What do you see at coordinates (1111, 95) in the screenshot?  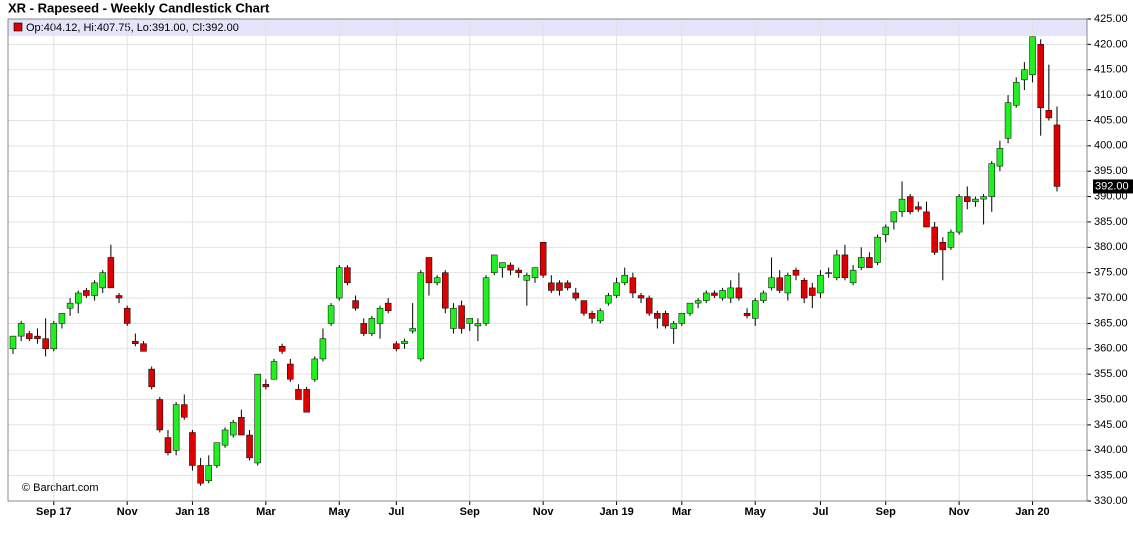 I see `y-tick-label: 410.00` at bounding box center [1111, 95].